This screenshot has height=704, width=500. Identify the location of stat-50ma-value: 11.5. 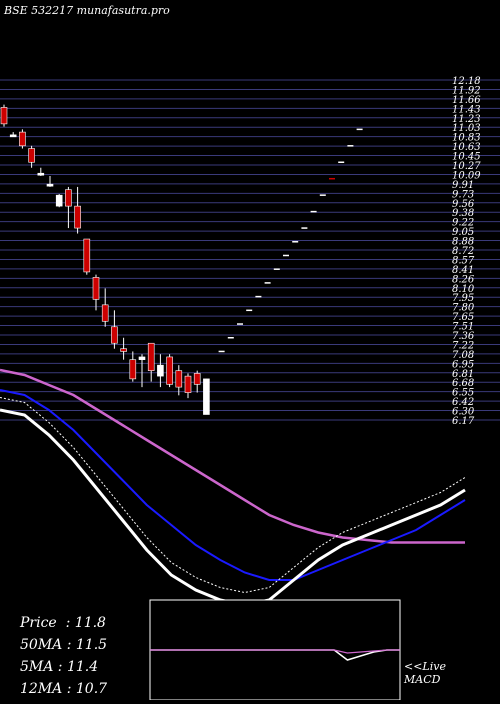
(91, 645).